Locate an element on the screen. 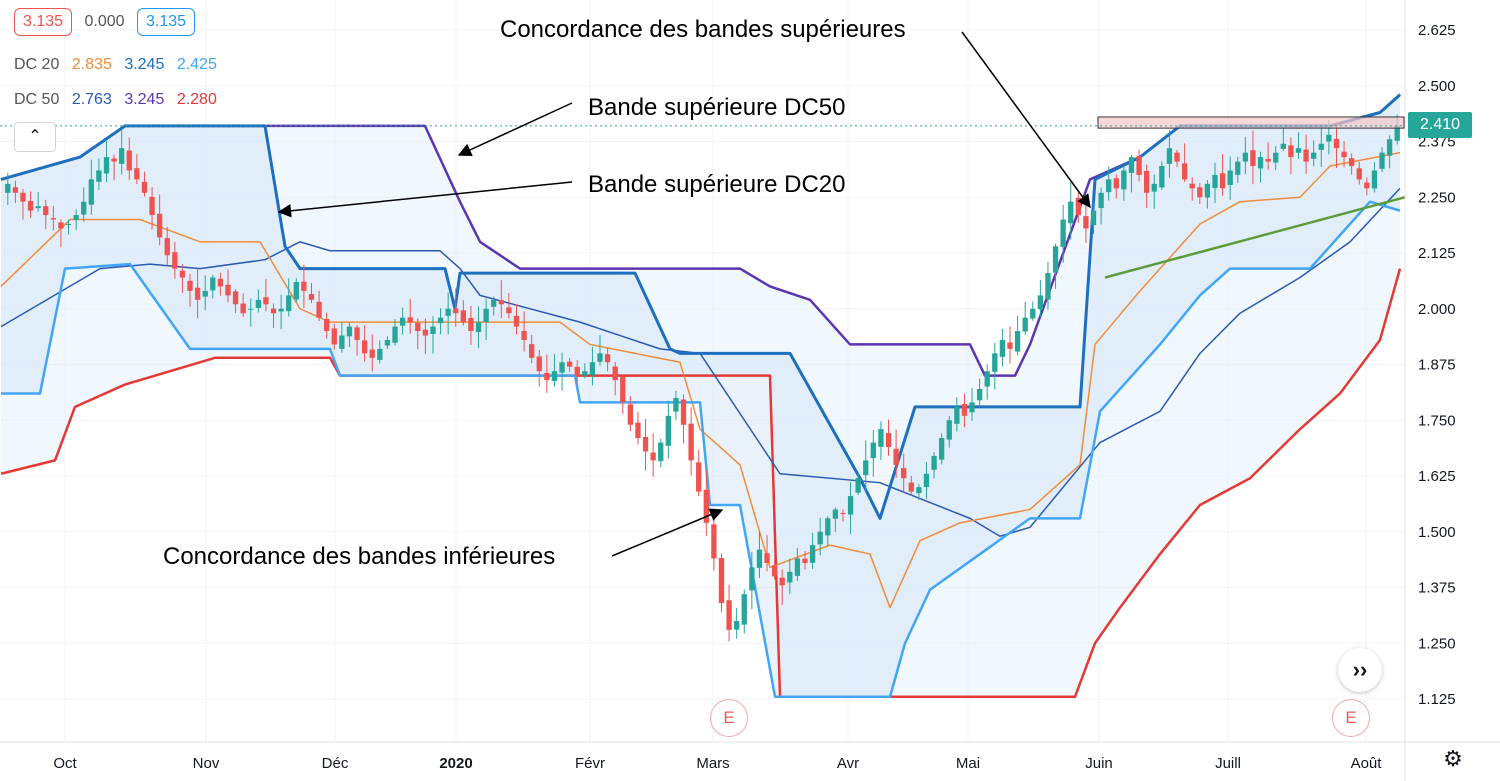 The height and width of the screenshot is (781, 1500). annotation-lower-concordance: Concordance des bandes inférieures is located at coordinates (359, 556).